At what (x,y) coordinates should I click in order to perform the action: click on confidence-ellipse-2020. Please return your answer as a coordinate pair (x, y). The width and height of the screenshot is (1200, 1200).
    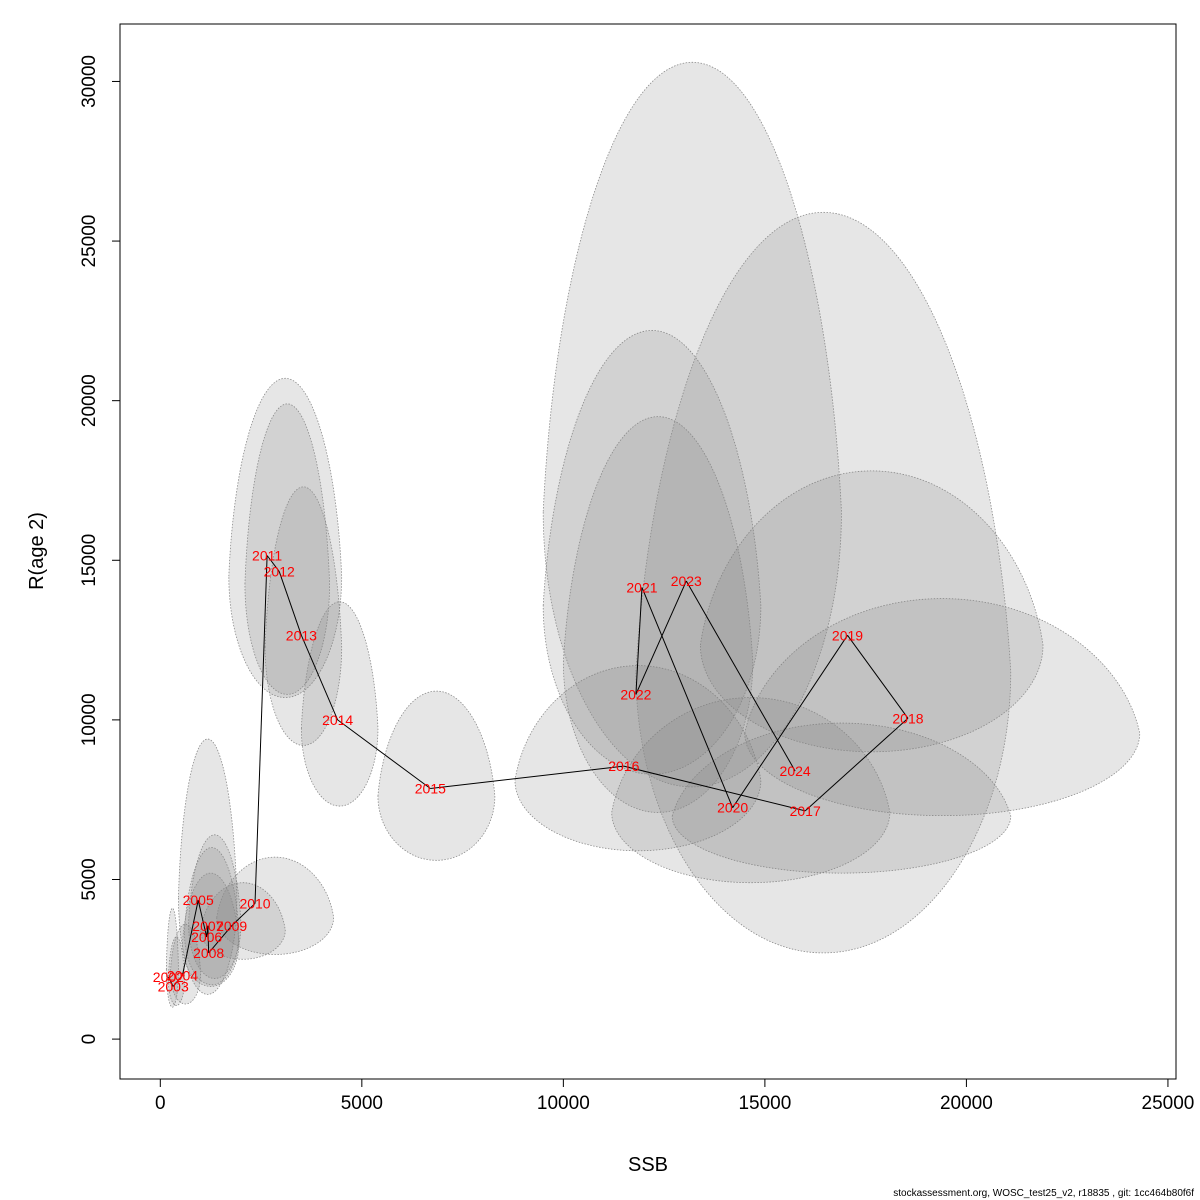
    Looking at the image, I should click on (751, 790).